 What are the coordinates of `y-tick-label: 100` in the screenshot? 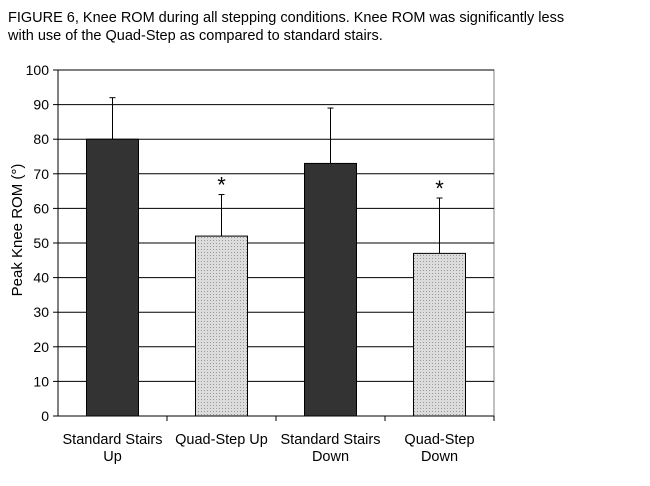 It's located at (38, 70).